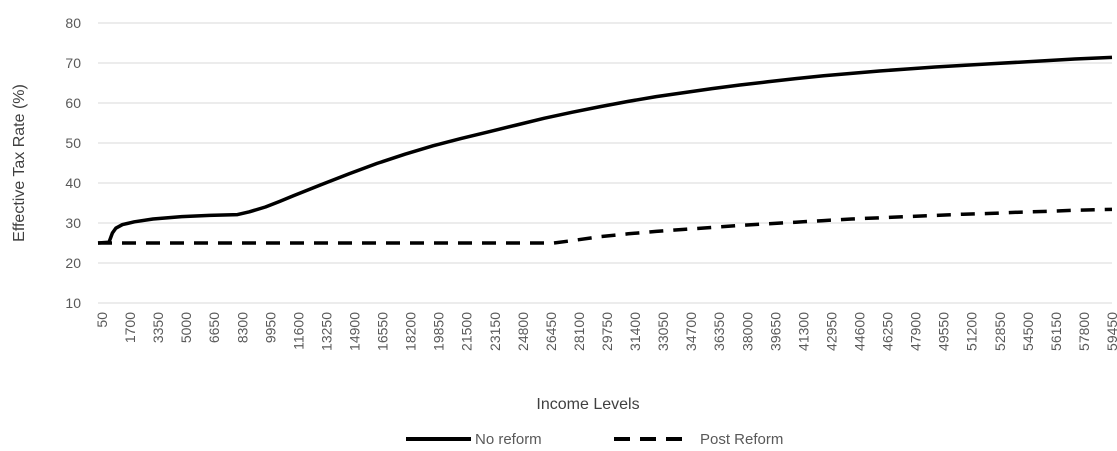 The image size is (1117, 451). I want to click on x-tick-label: 38000, so click(747, 331).